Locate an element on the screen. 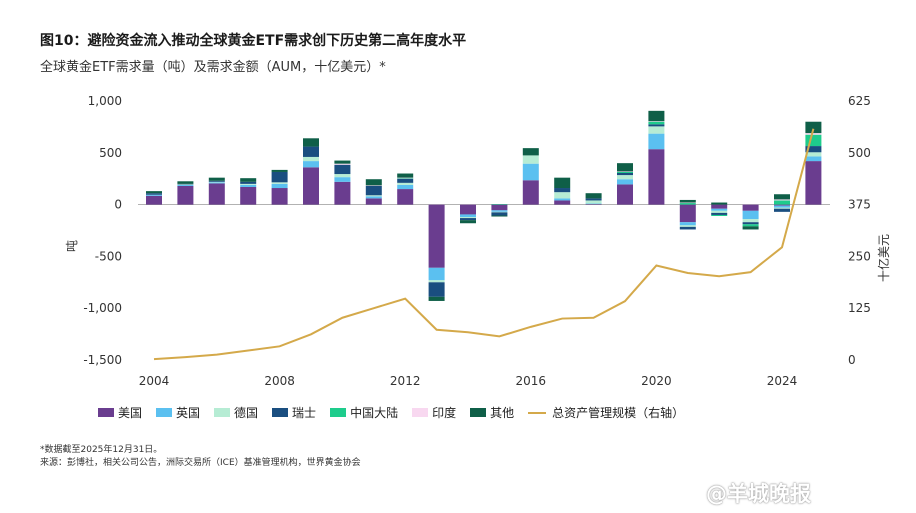 This screenshot has height=513, width=916. y-axis-label: 吨 is located at coordinates (72, 246).